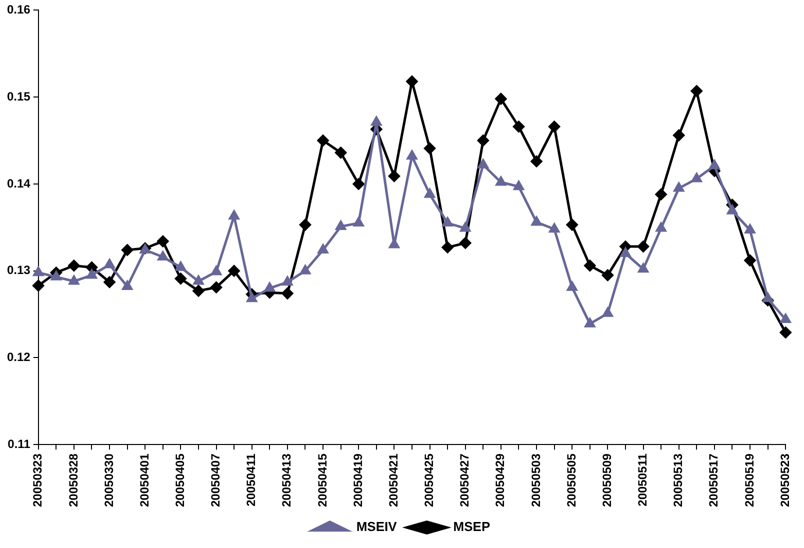 The image size is (804, 548). I want to click on x-tick-label: 20050523, so click(785, 480).